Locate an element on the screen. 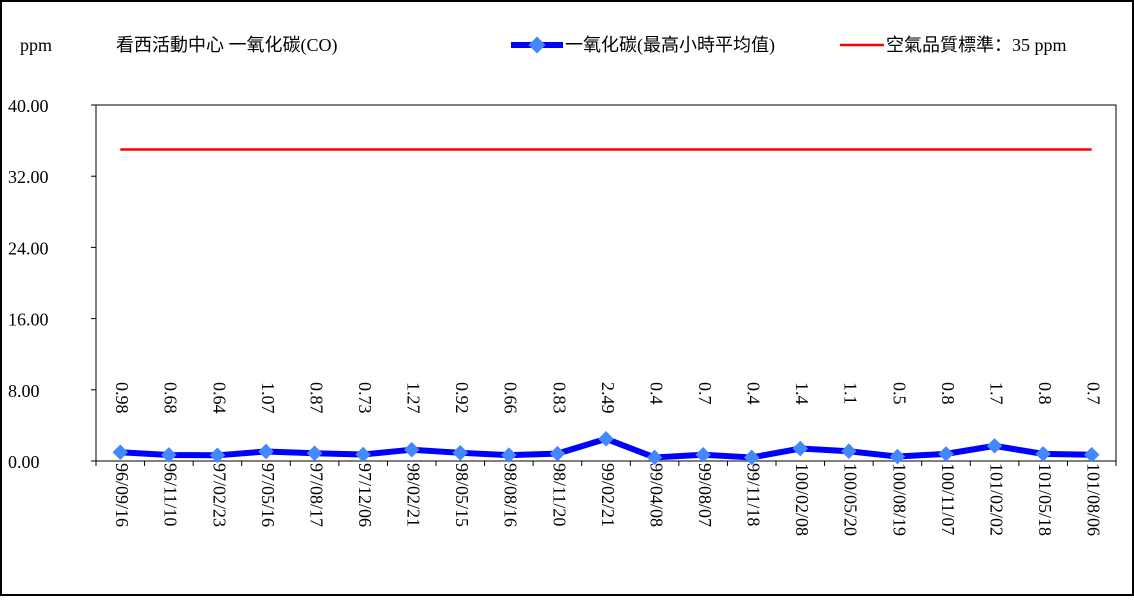  y-tick-label: 16.00 is located at coordinates (28, 320).